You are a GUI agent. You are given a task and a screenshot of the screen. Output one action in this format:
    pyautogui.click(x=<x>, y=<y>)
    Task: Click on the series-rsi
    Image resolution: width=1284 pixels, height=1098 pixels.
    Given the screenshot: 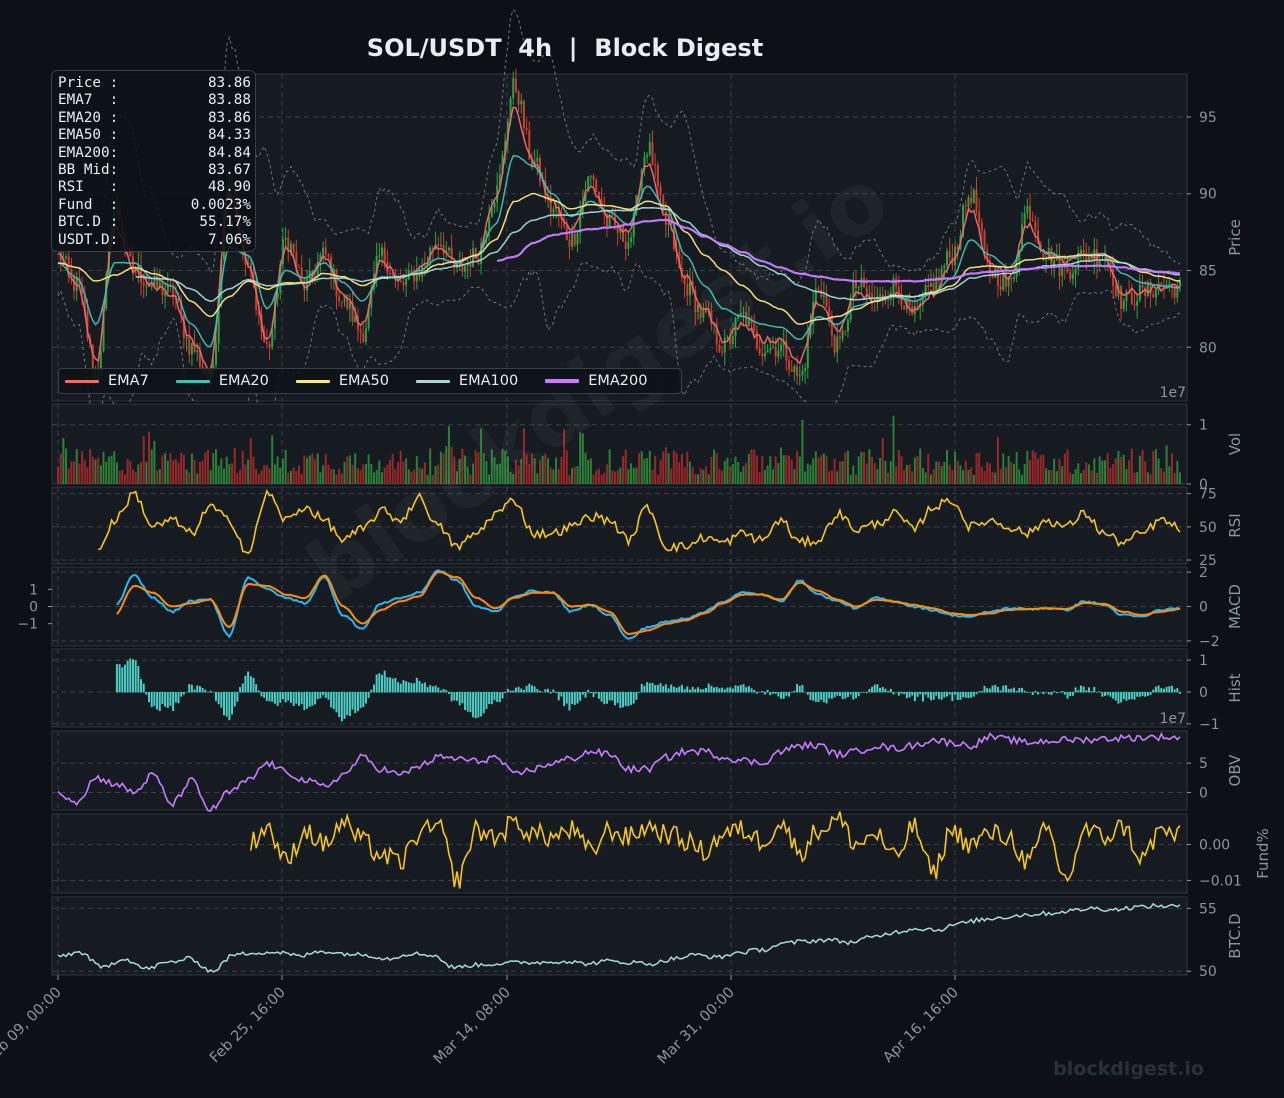 What is the action you would take?
    pyautogui.click(x=639, y=521)
    